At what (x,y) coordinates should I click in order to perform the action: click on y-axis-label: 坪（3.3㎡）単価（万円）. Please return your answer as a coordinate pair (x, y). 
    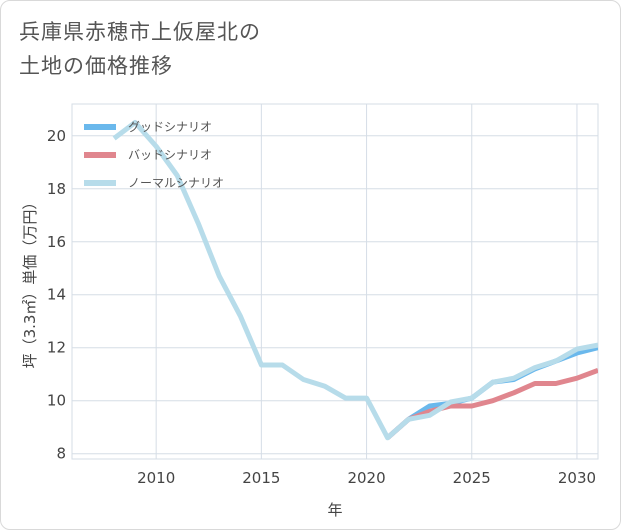
    Looking at the image, I should click on (30, 282).